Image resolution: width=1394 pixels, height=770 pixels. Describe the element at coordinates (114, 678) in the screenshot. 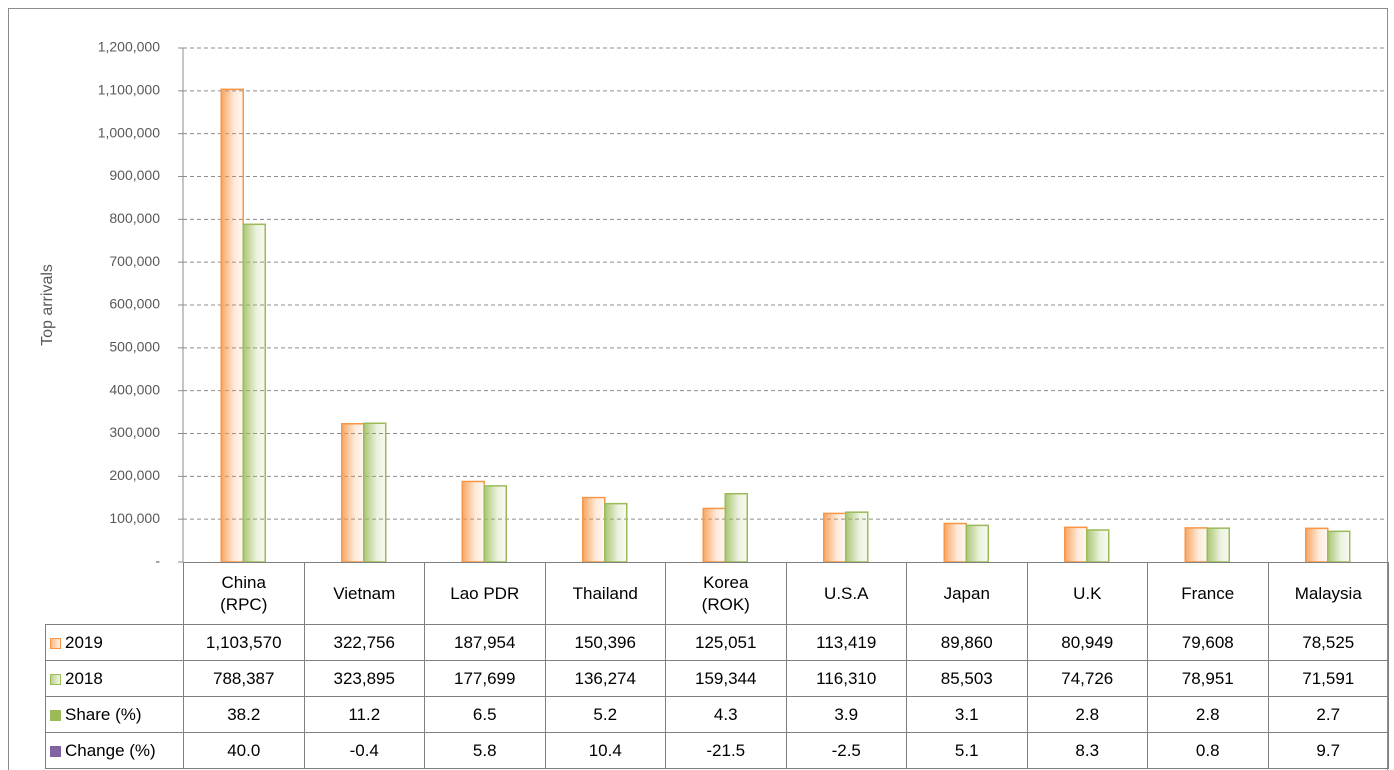

I see `row-label: 2018` at that location.